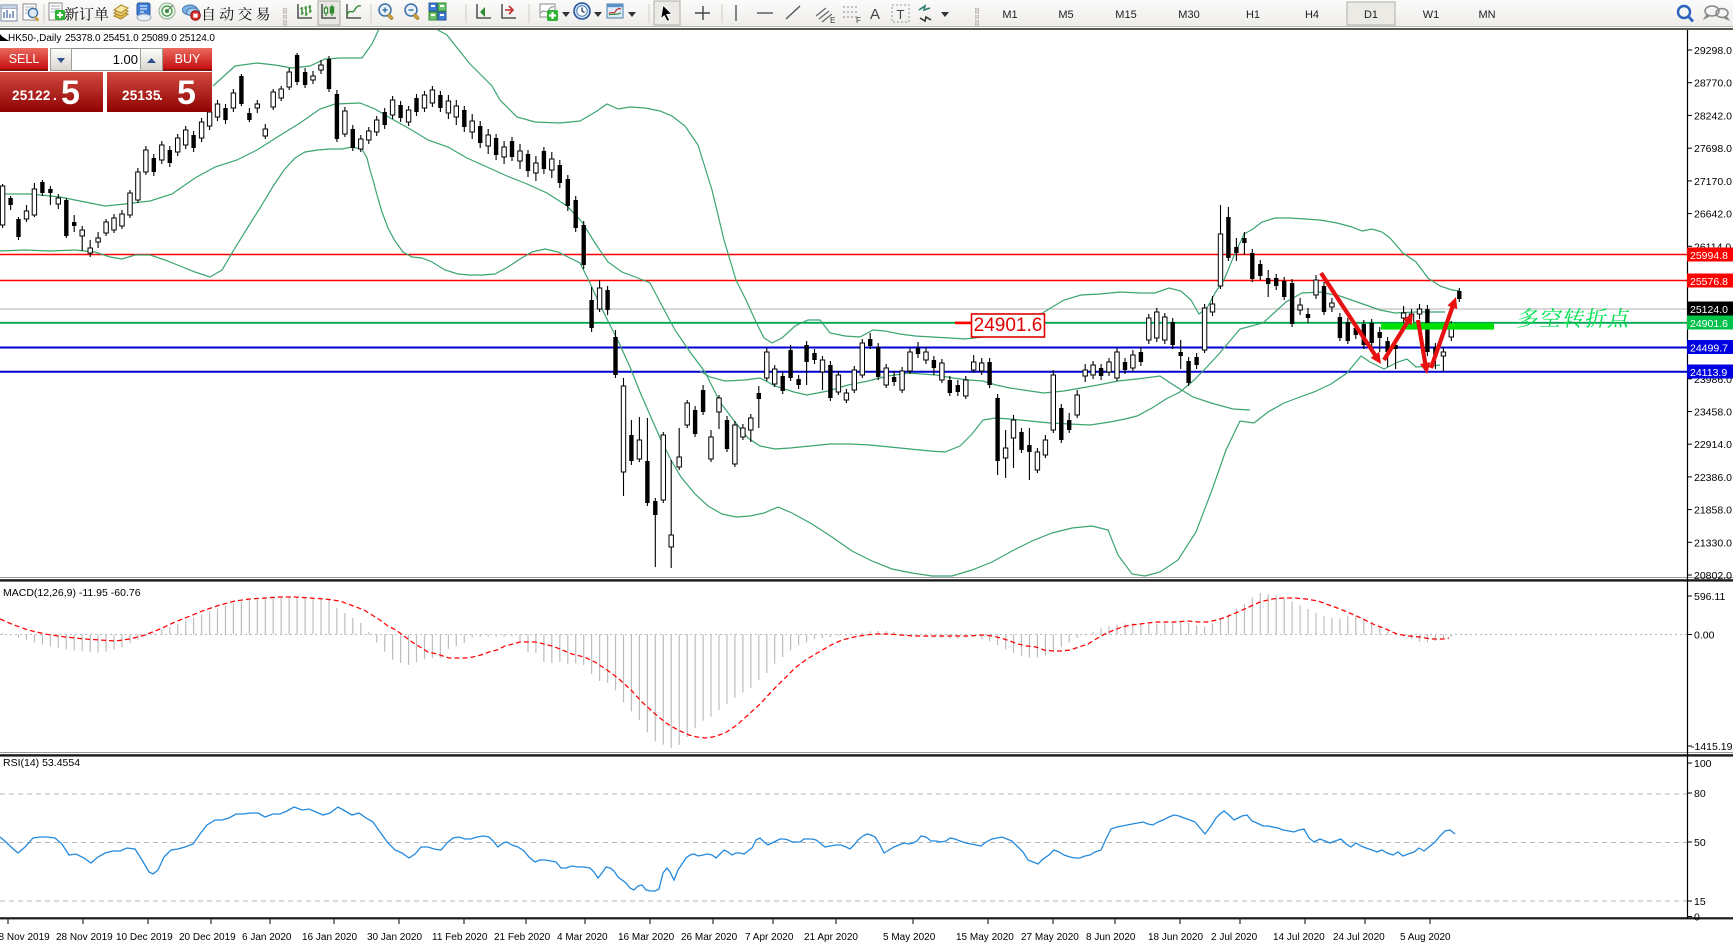  What do you see at coordinates (1703, 764) in the screenshot?
I see `svg-text: 100` at bounding box center [1703, 764].